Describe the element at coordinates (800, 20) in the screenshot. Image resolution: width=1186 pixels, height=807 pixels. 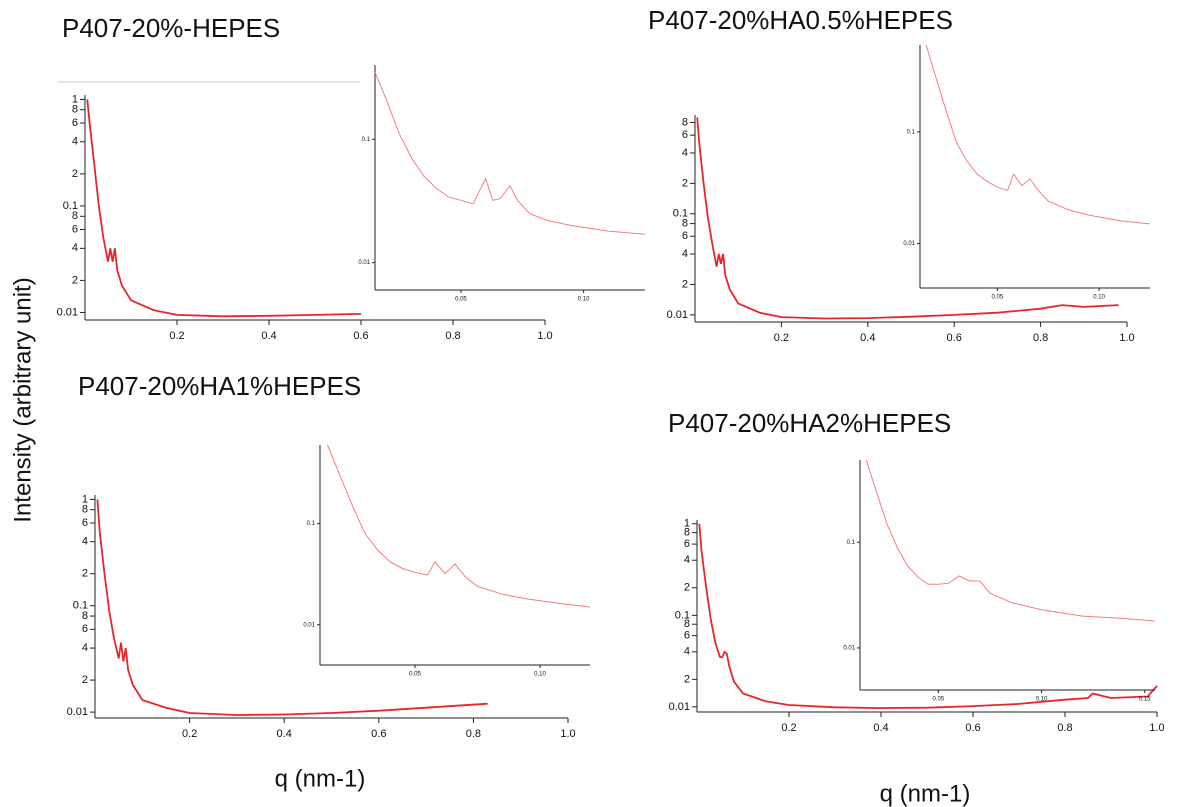
I see `chart-title: P407-20%HA0.5%HEPES` at that location.